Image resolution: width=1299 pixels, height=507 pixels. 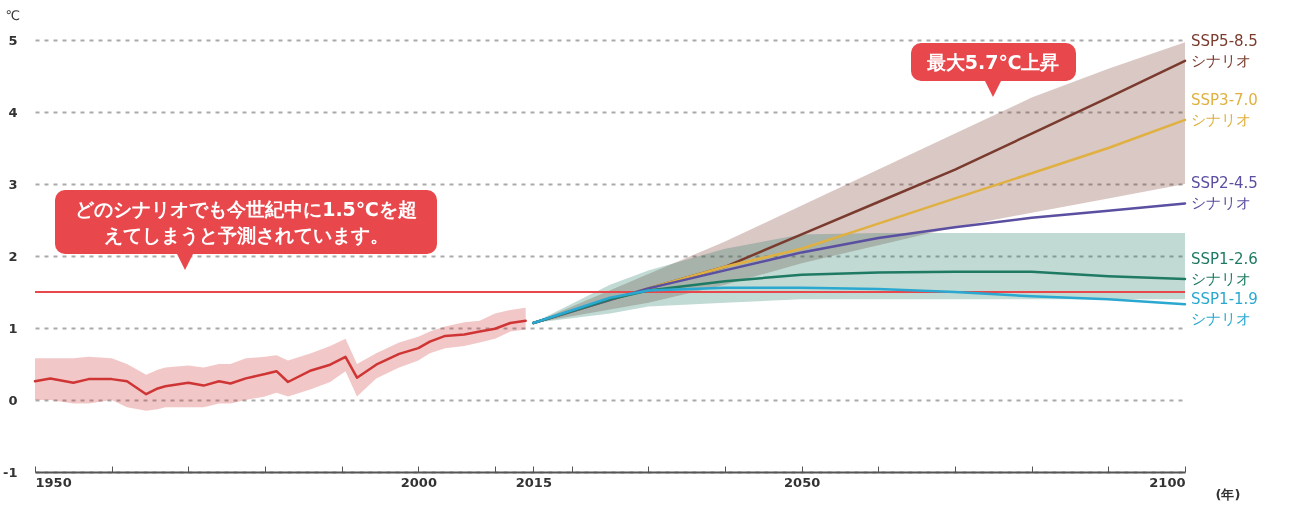 What do you see at coordinates (418, 482) in the screenshot?
I see `x-tick-label: 2000` at bounding box center [418, 482].